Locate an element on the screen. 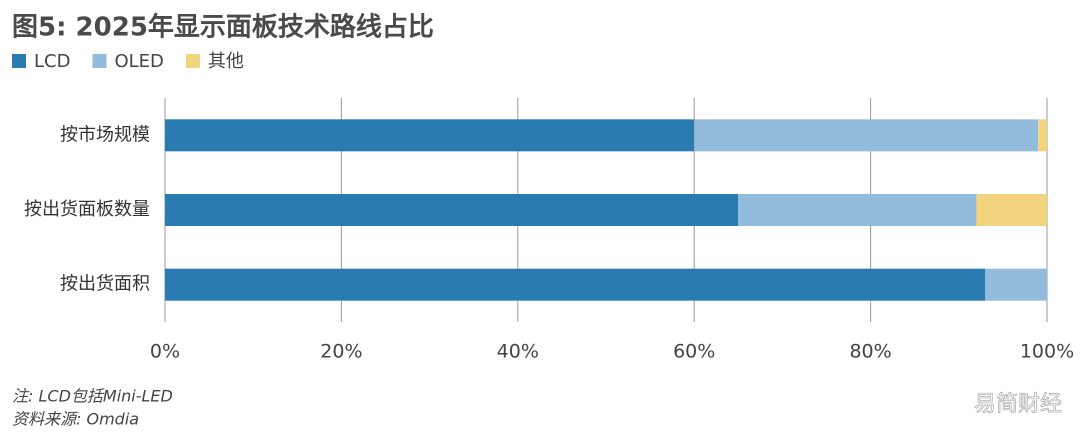 Image resolution: width=1080 pixels, height=433 pixels. note: 资料来源: Omdia is located at coordinates (75, 419).